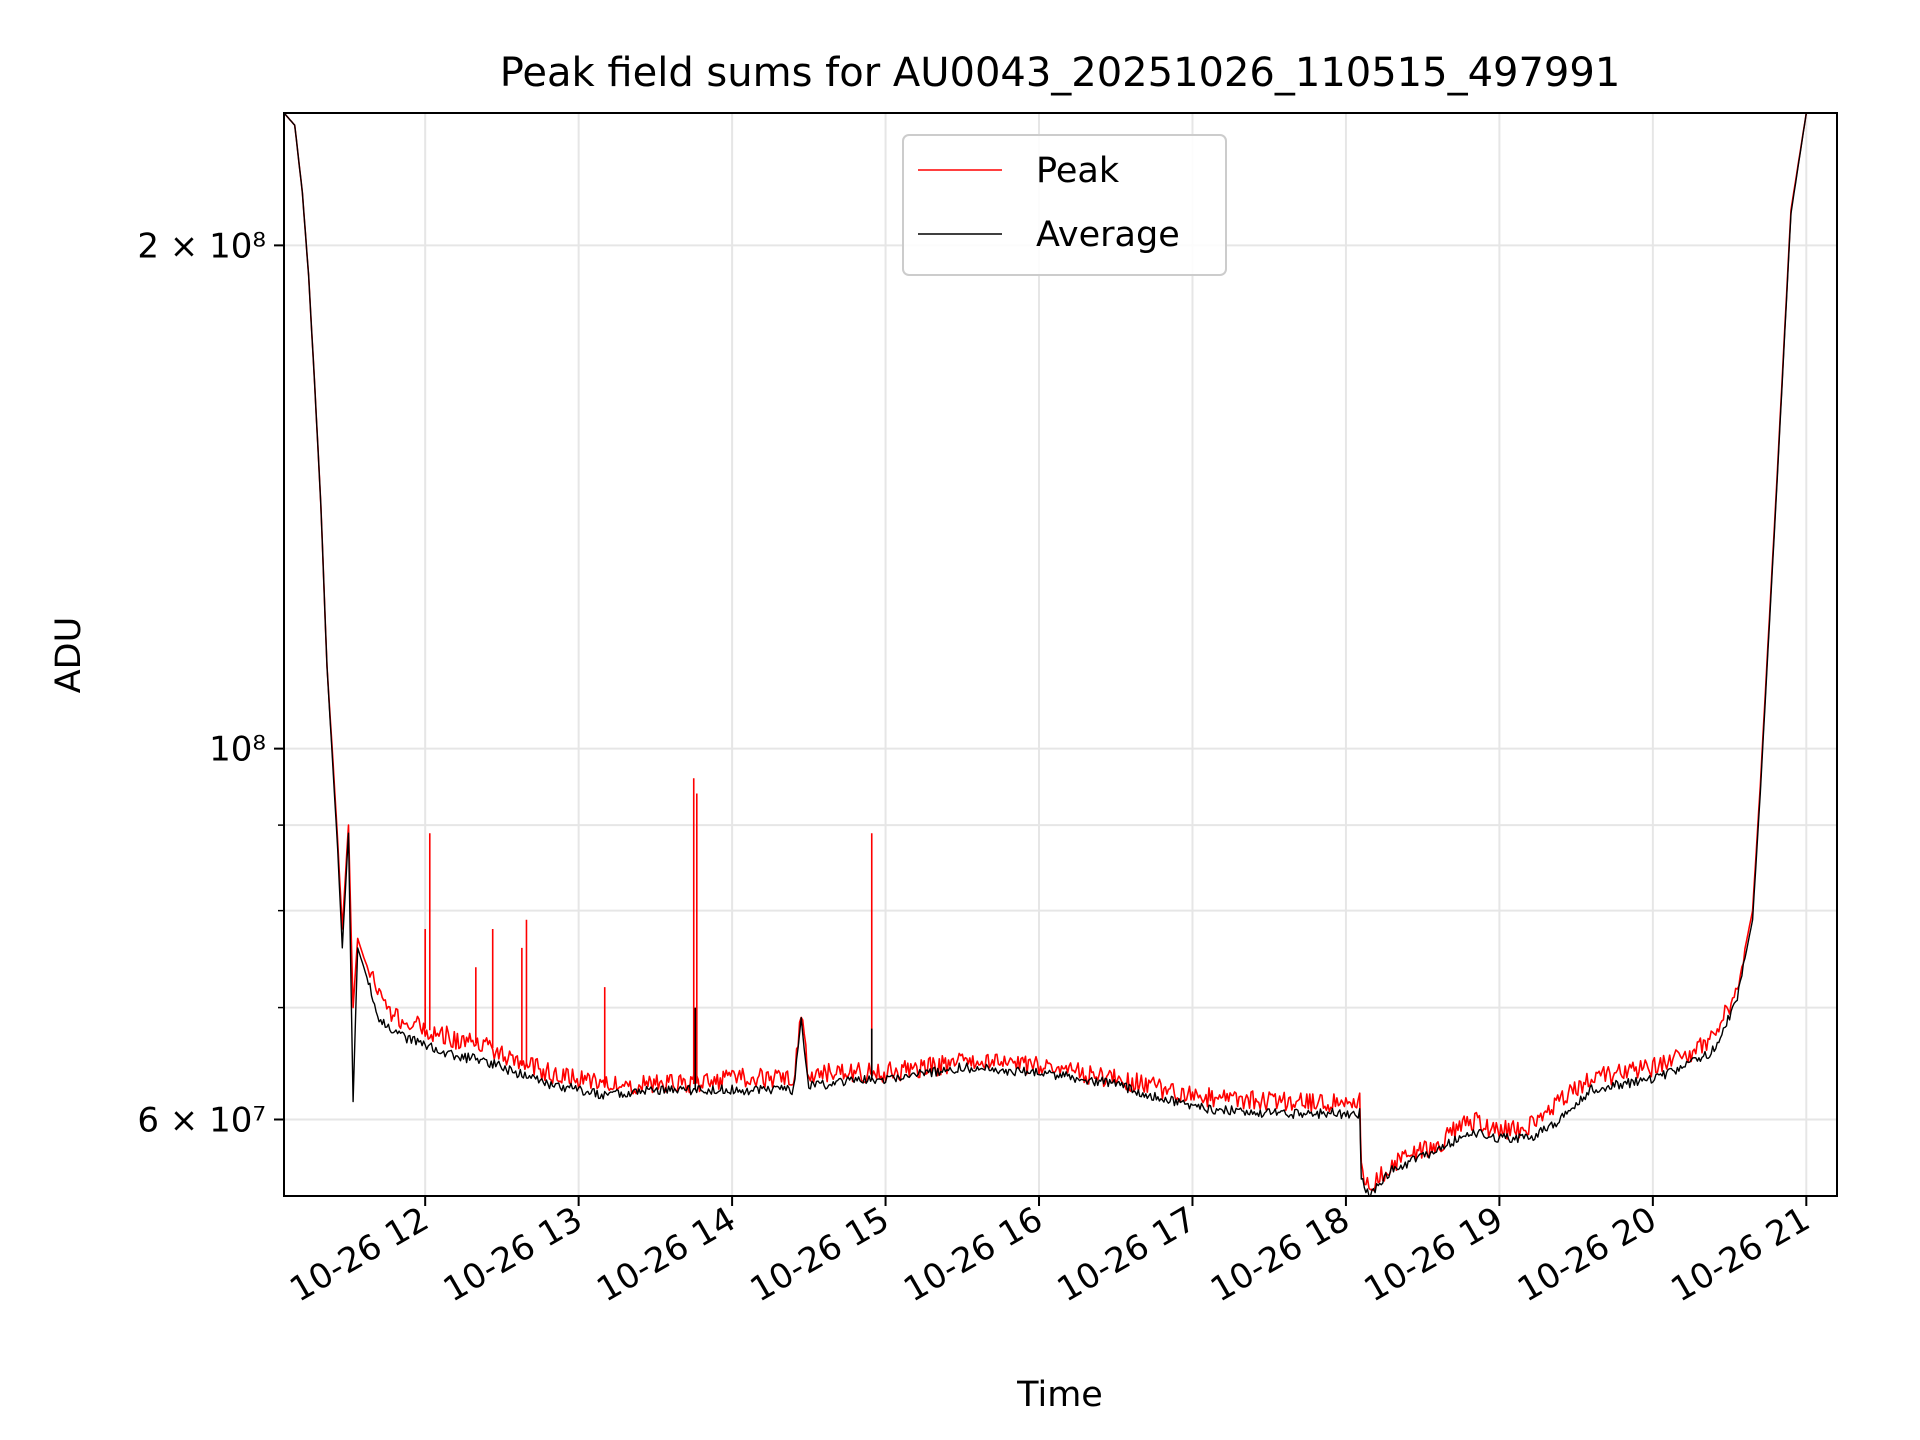  Describe the element at coordinates (237, 750) in the screenshot. I see `y-tick-label: 10⁸` at that location.